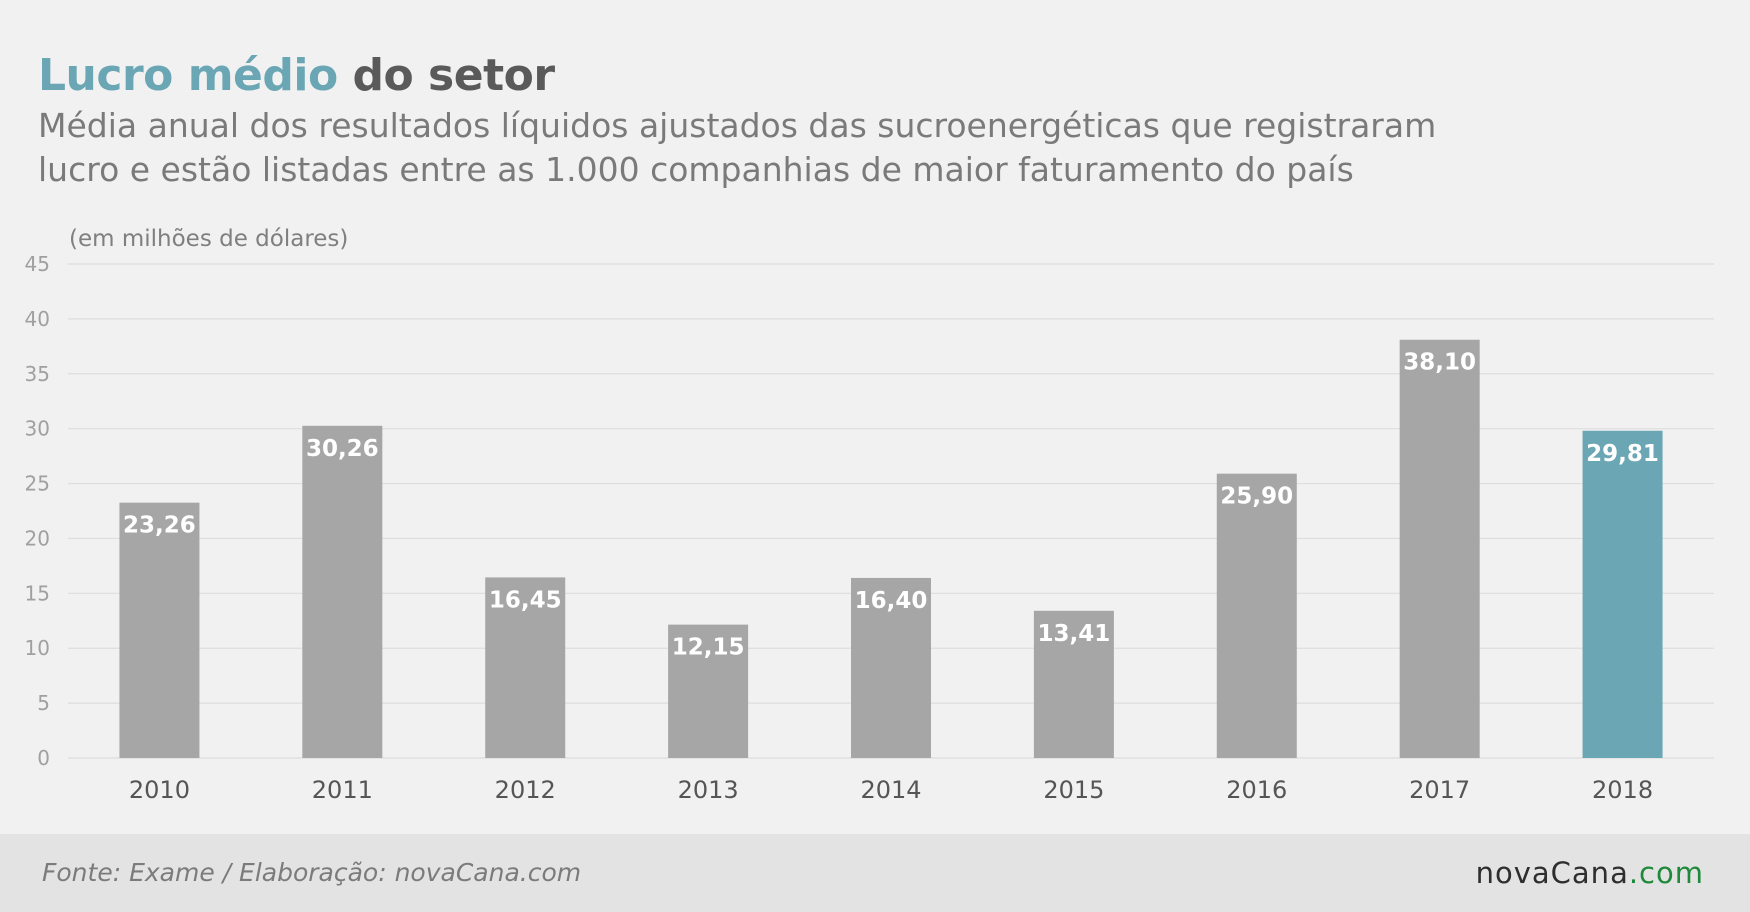  What do you see at coordinates (37, 648) in the screenshot?
I see `y-tick-label: 10` at bounding box center [37, 648].